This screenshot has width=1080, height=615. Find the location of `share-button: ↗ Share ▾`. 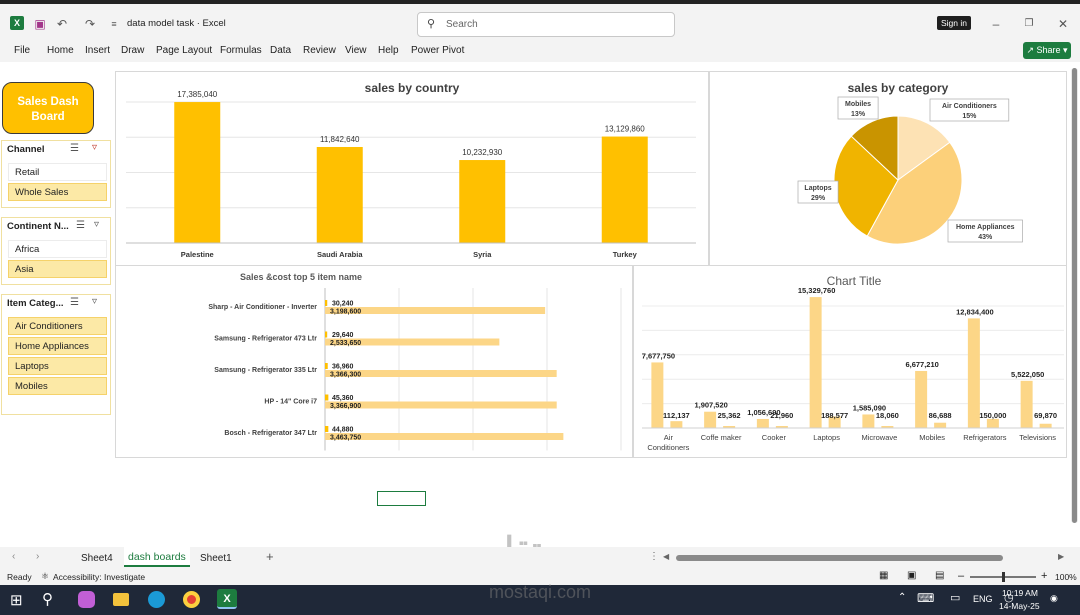

share-button: ↗ Share ▾ is located at coordinates (1047, 50).